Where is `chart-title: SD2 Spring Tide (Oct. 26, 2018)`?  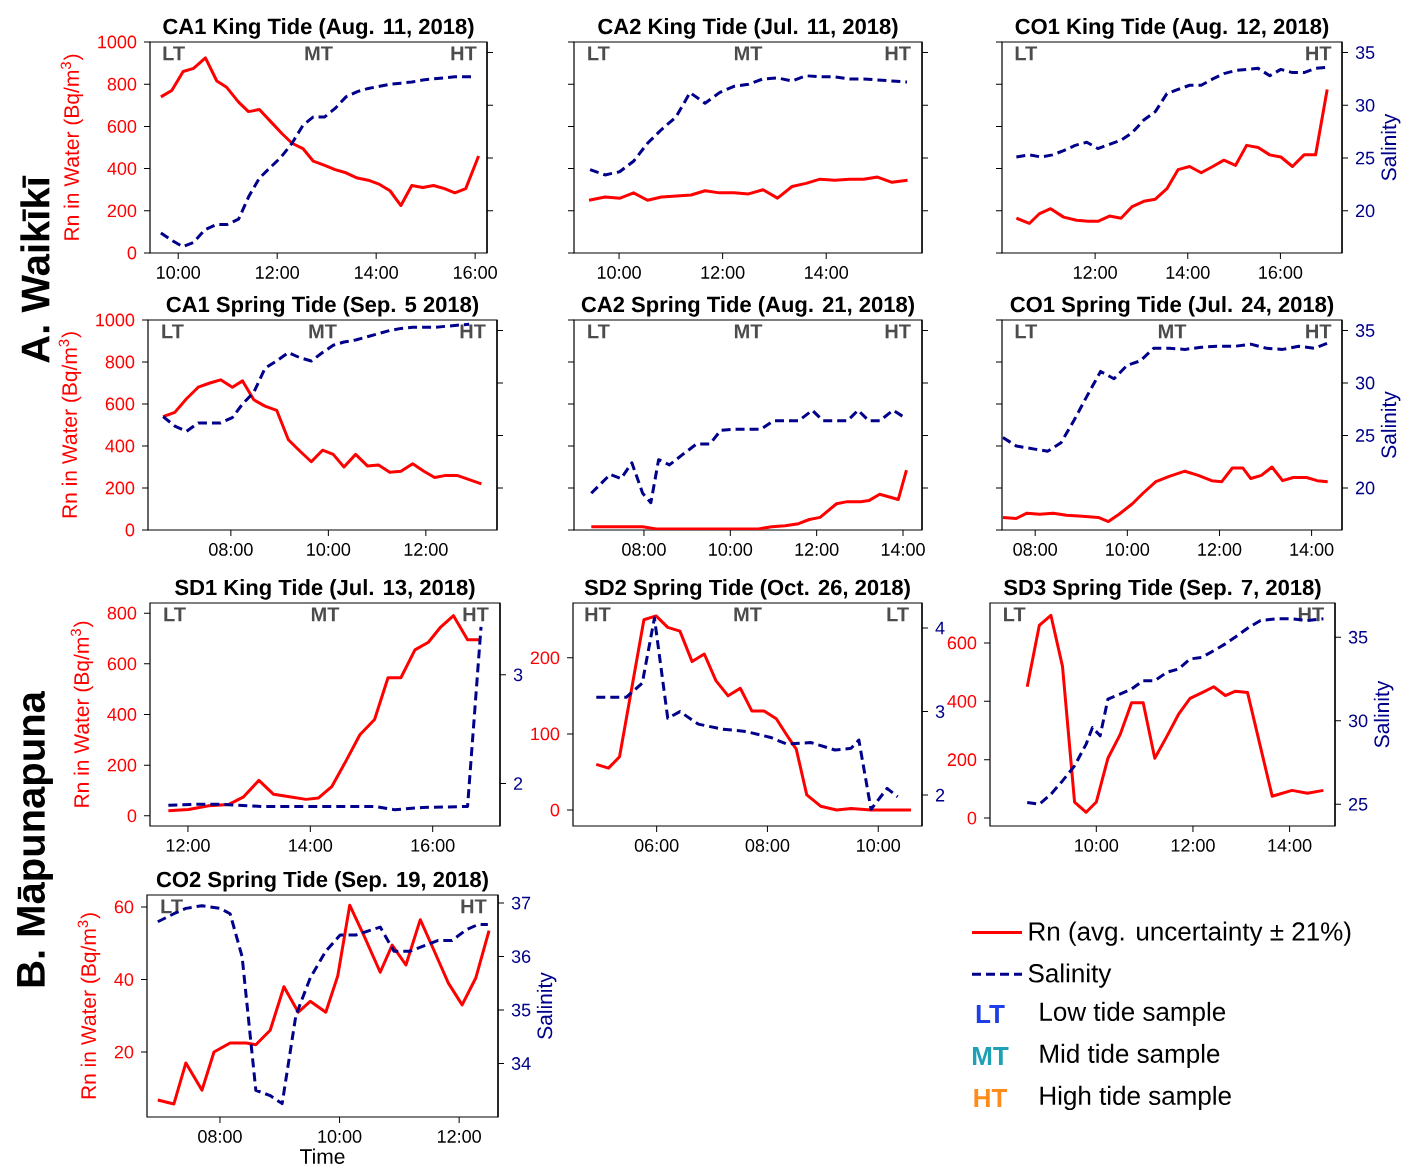
chart-title: SD2 Spring Tide (Oct. 26, 2018) is located at coordinates (747, 589).